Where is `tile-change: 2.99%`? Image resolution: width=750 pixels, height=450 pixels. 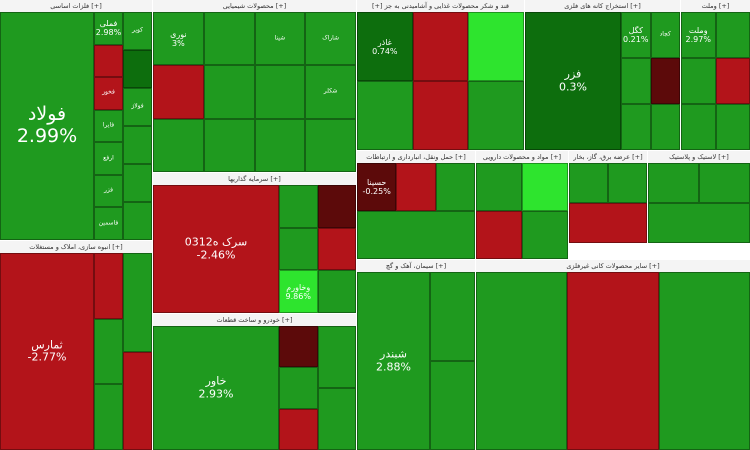
tile-change: 2.99% is located at coordinates (47, 136).